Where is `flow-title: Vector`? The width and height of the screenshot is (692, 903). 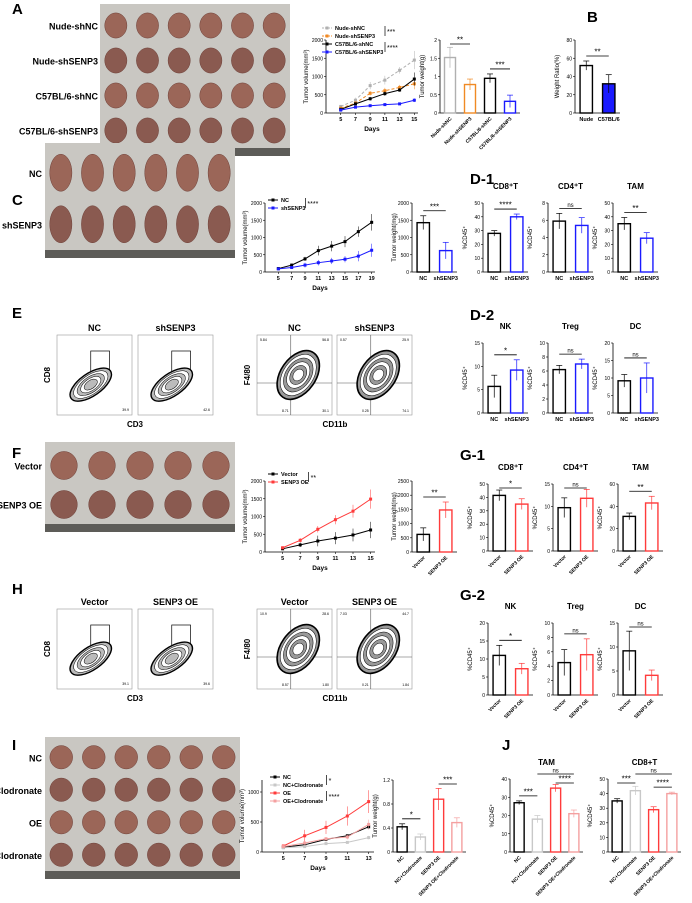 flow-title: Vector is located at coordinates (95, 602).